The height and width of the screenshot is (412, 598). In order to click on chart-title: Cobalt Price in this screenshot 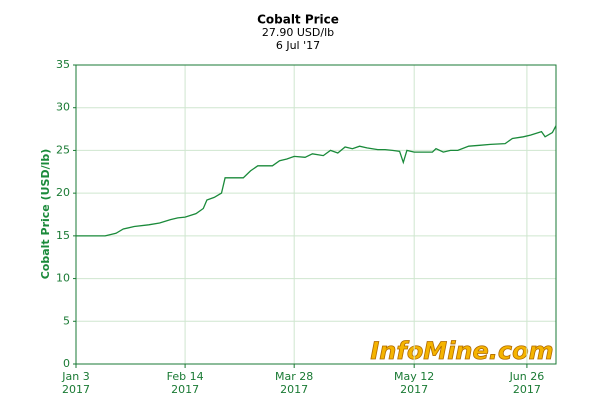, I will do `click(298, 20)`.